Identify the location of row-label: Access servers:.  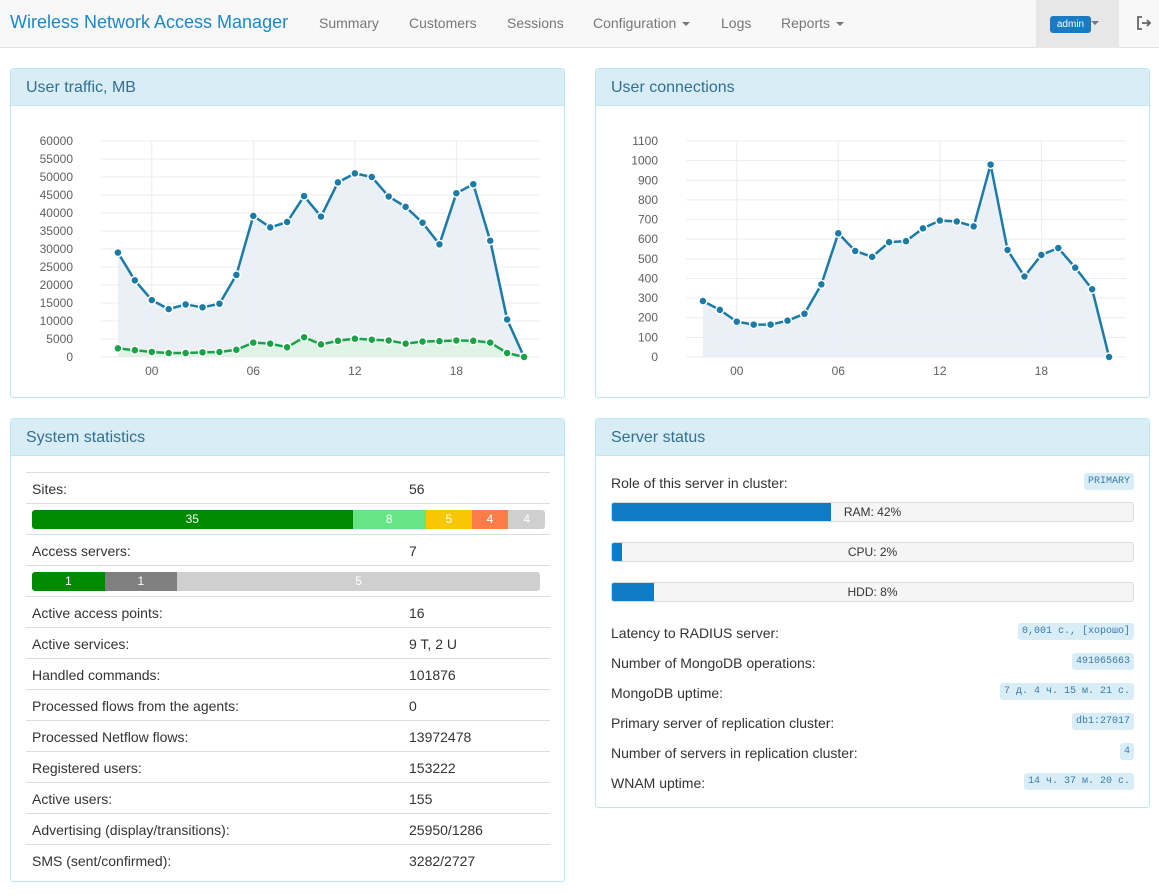
(81, 551).